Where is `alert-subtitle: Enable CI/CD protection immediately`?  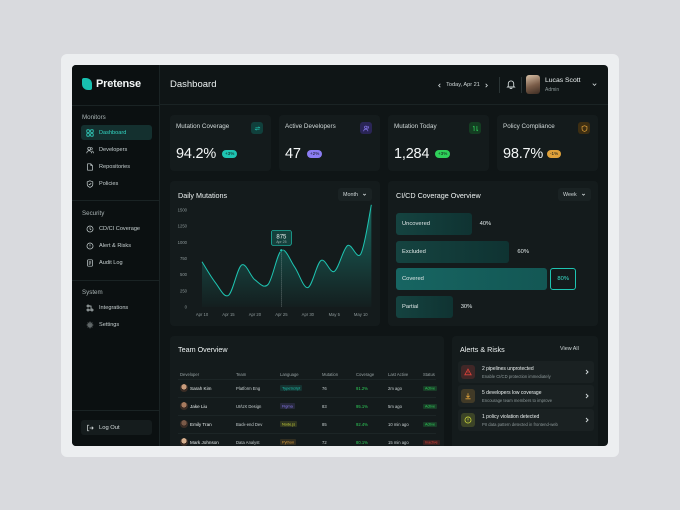 alert-subtitle: Enable CI/CD protection immediately is located at coordinates (516, 376).